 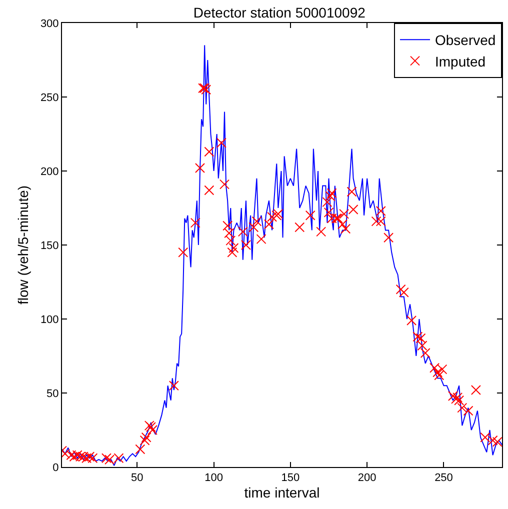 What do you see at coordinates (282, 492) in the screenshot?
I see `x-axis-title: time interval` at bounding box center [282, 492].